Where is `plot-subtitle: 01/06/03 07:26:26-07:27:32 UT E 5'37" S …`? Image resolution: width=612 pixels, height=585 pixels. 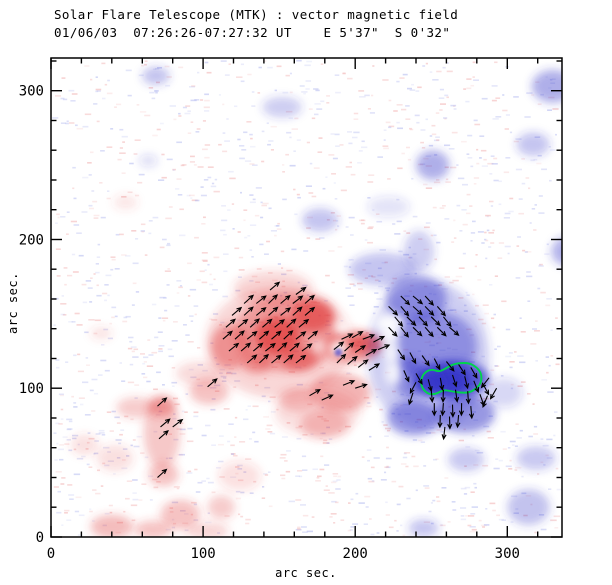
plot-subtitle: 01/06/03 07:26:26-07:27:32 UT E 5'37" S … is located at coordinates (252, 32).